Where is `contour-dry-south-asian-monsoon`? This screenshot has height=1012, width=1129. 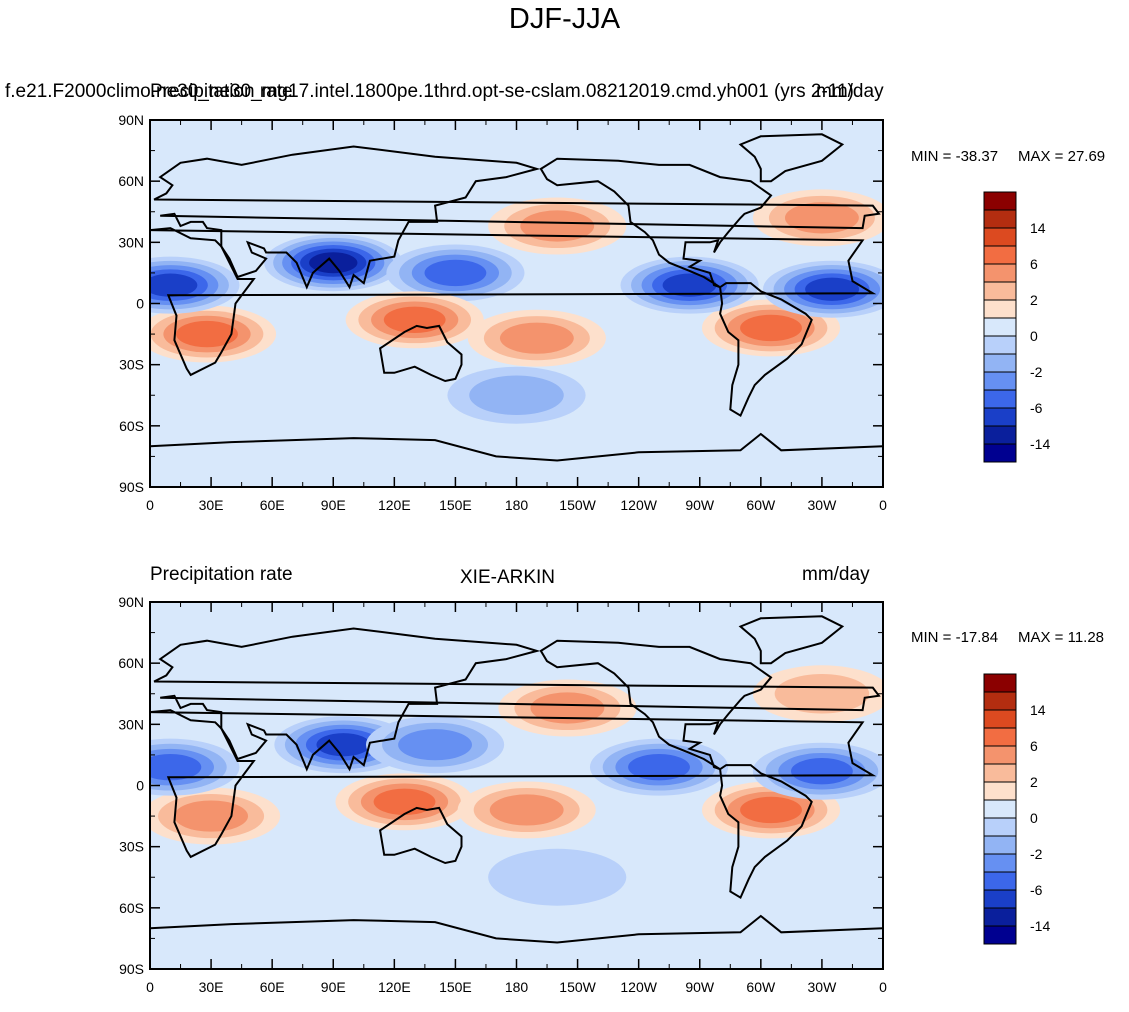 contour-dry-south-asian-monsoon is located at coordinates (343, 745).